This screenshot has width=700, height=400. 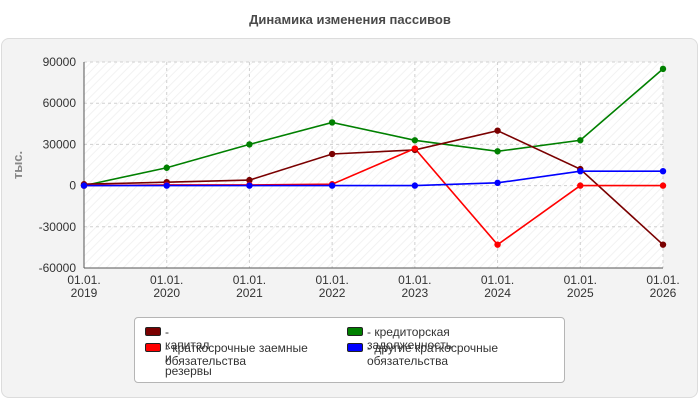 I want to click on x-tick-label: 01.01. 2025, so click(x=580, y=286).